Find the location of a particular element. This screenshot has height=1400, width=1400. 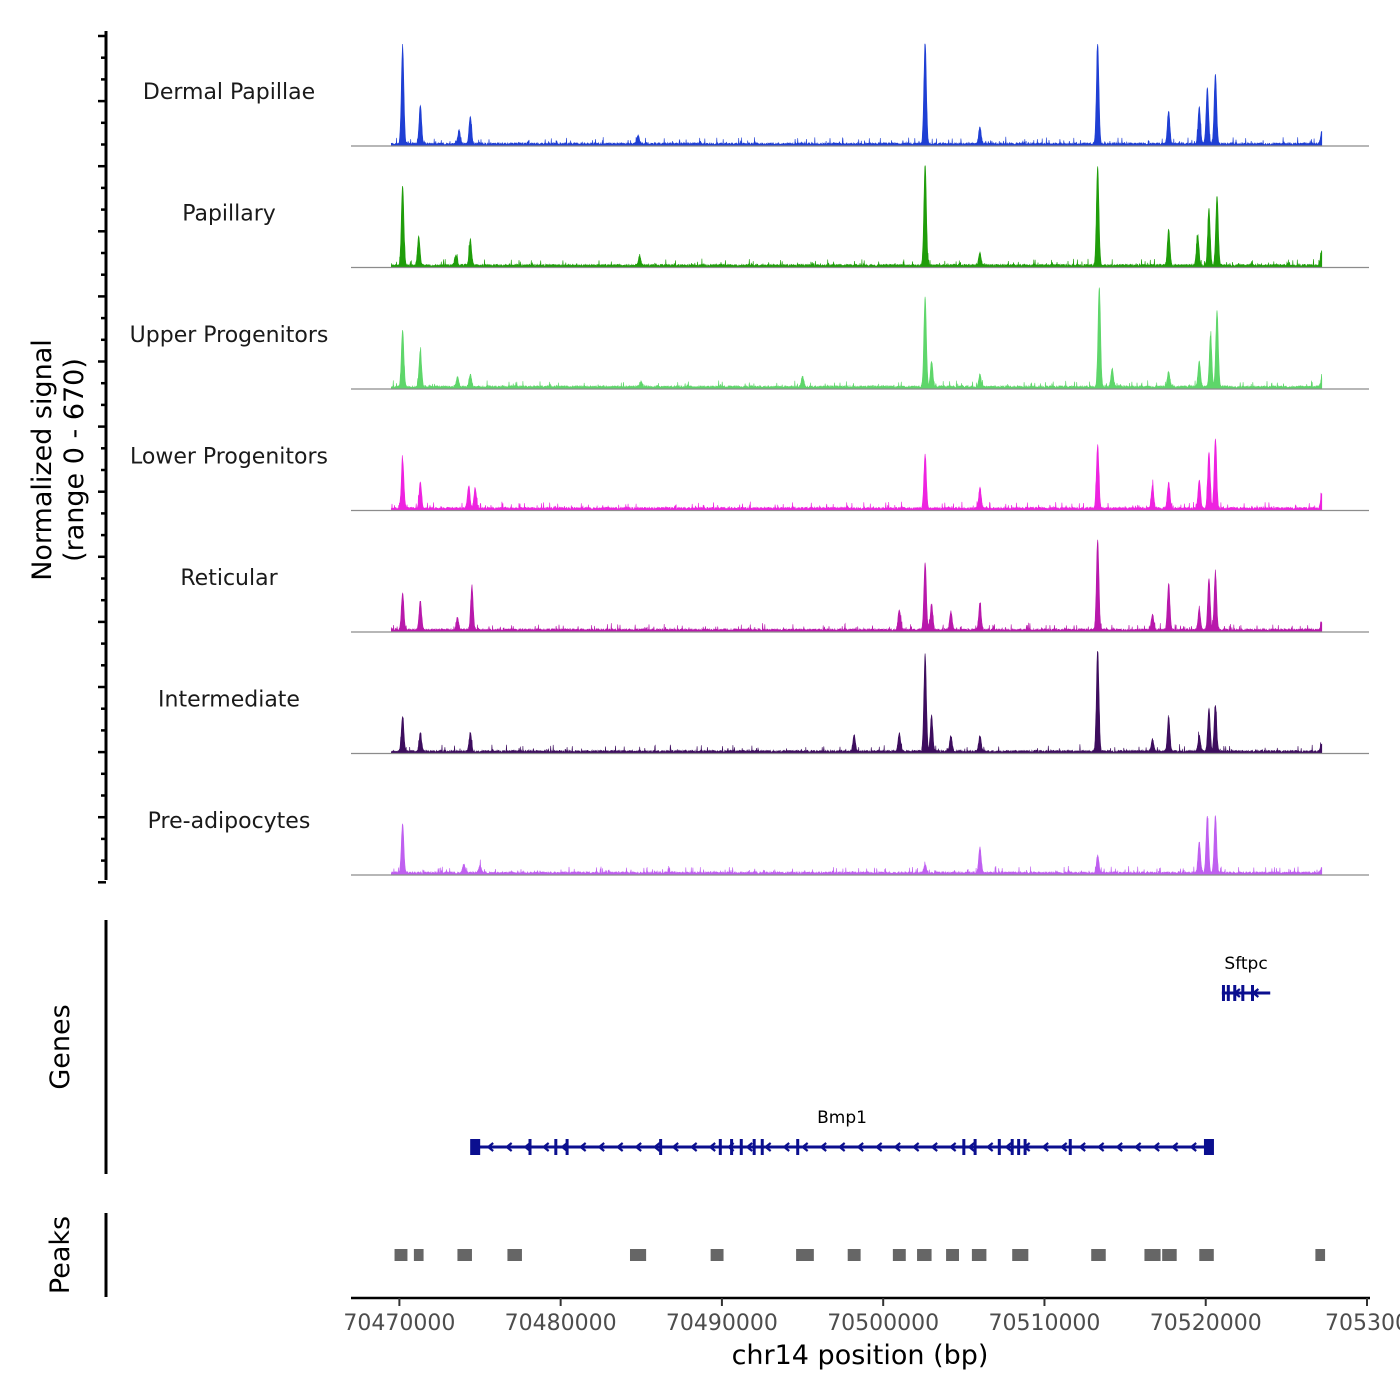

y-axis-title-line1: Normalized signal is located at coordinates (42, 460).